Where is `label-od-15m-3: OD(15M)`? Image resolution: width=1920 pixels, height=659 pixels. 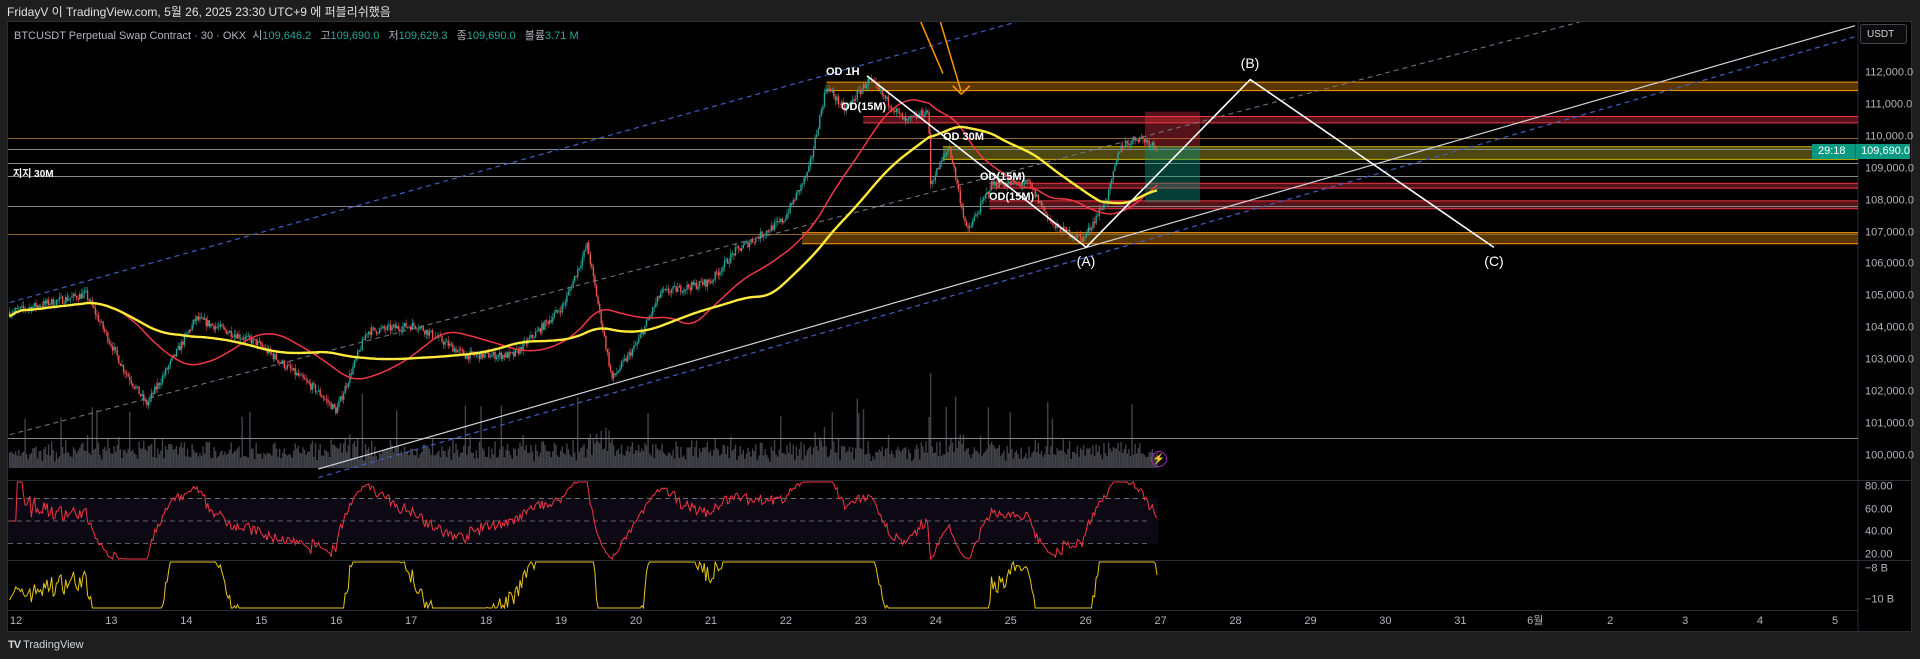 label-od-15m-3: OD(15M) is located at coordinates (1012, 197).